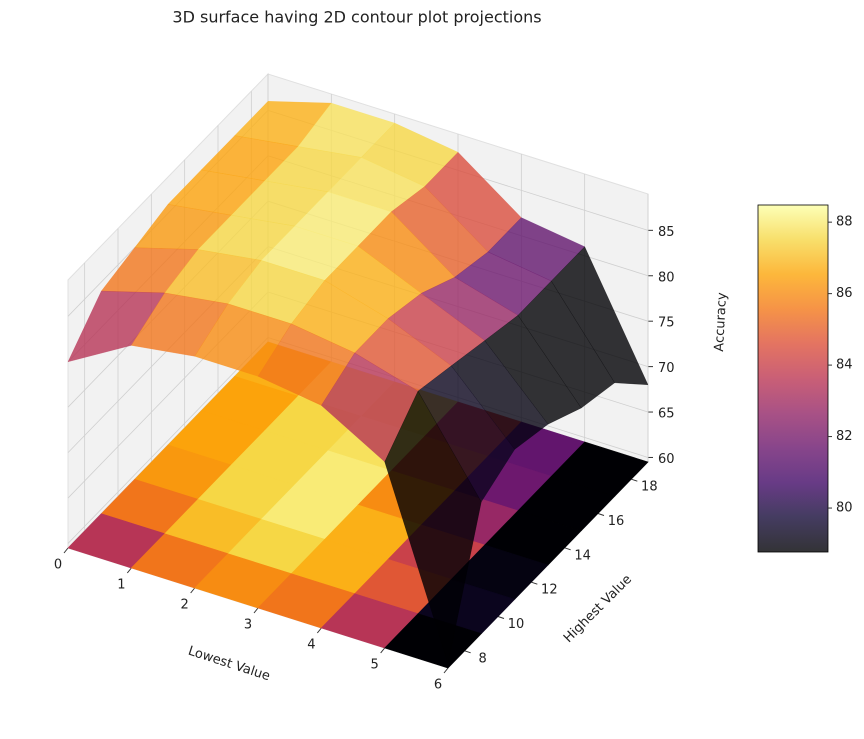  What do you see at coordinates (721, 322) in the screenshot?
I see `z-axis-label: Accuracy` at bounding box center [721, 322].